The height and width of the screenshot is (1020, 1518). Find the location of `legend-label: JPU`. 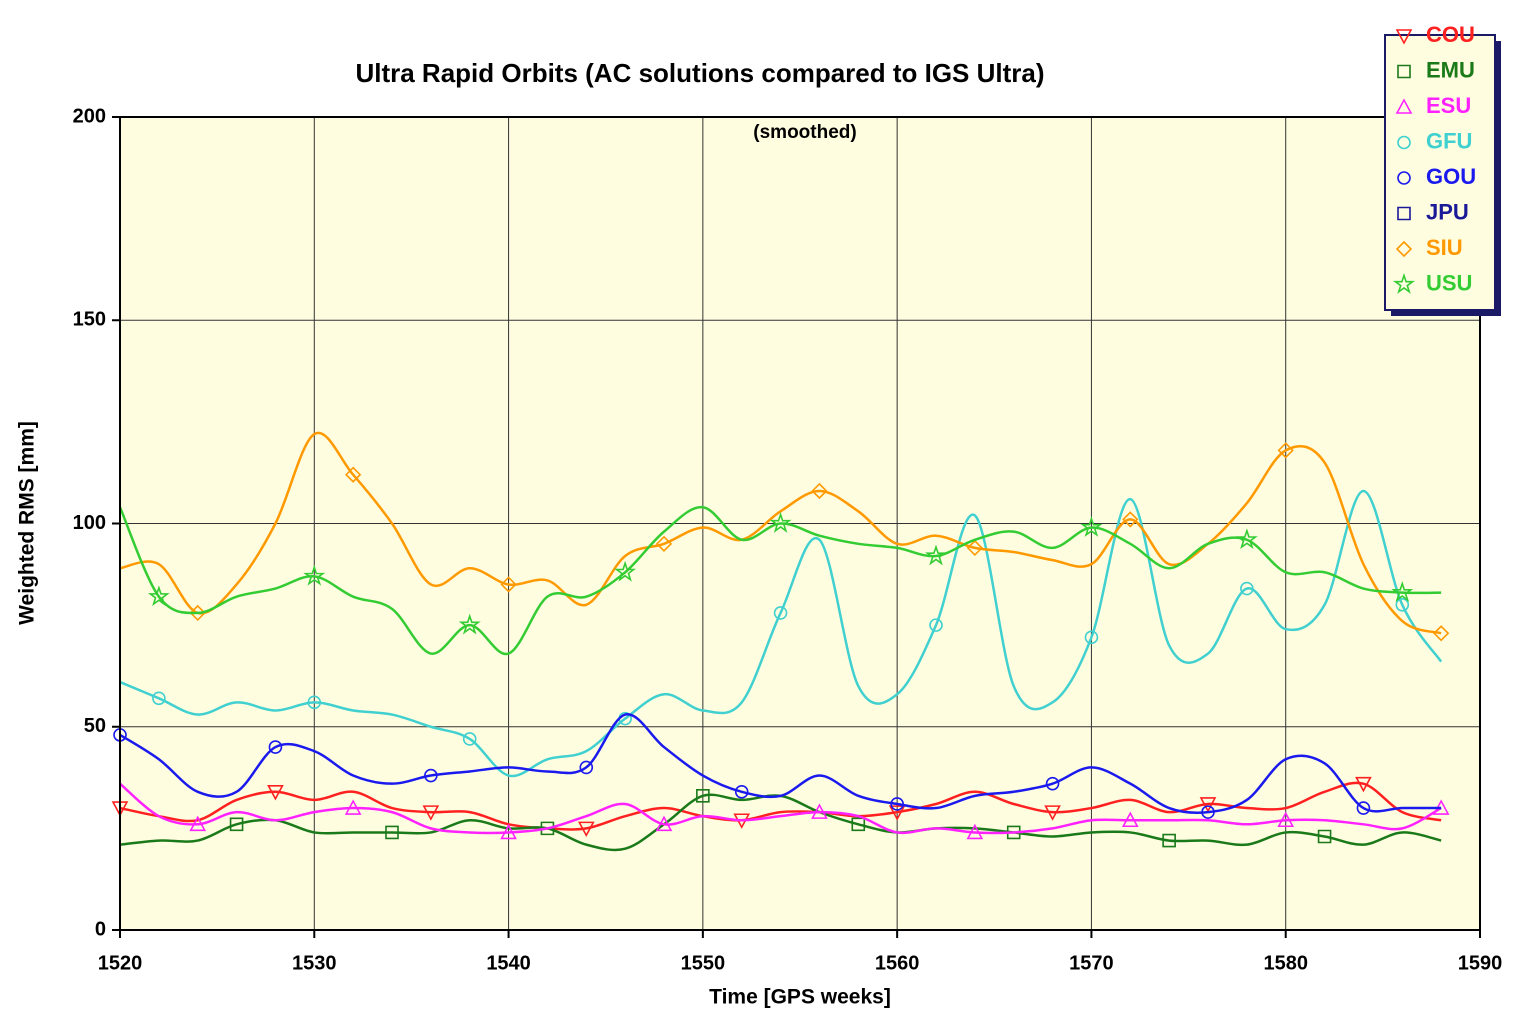

legend-label: JPU is located at coordinates (1447, 211).